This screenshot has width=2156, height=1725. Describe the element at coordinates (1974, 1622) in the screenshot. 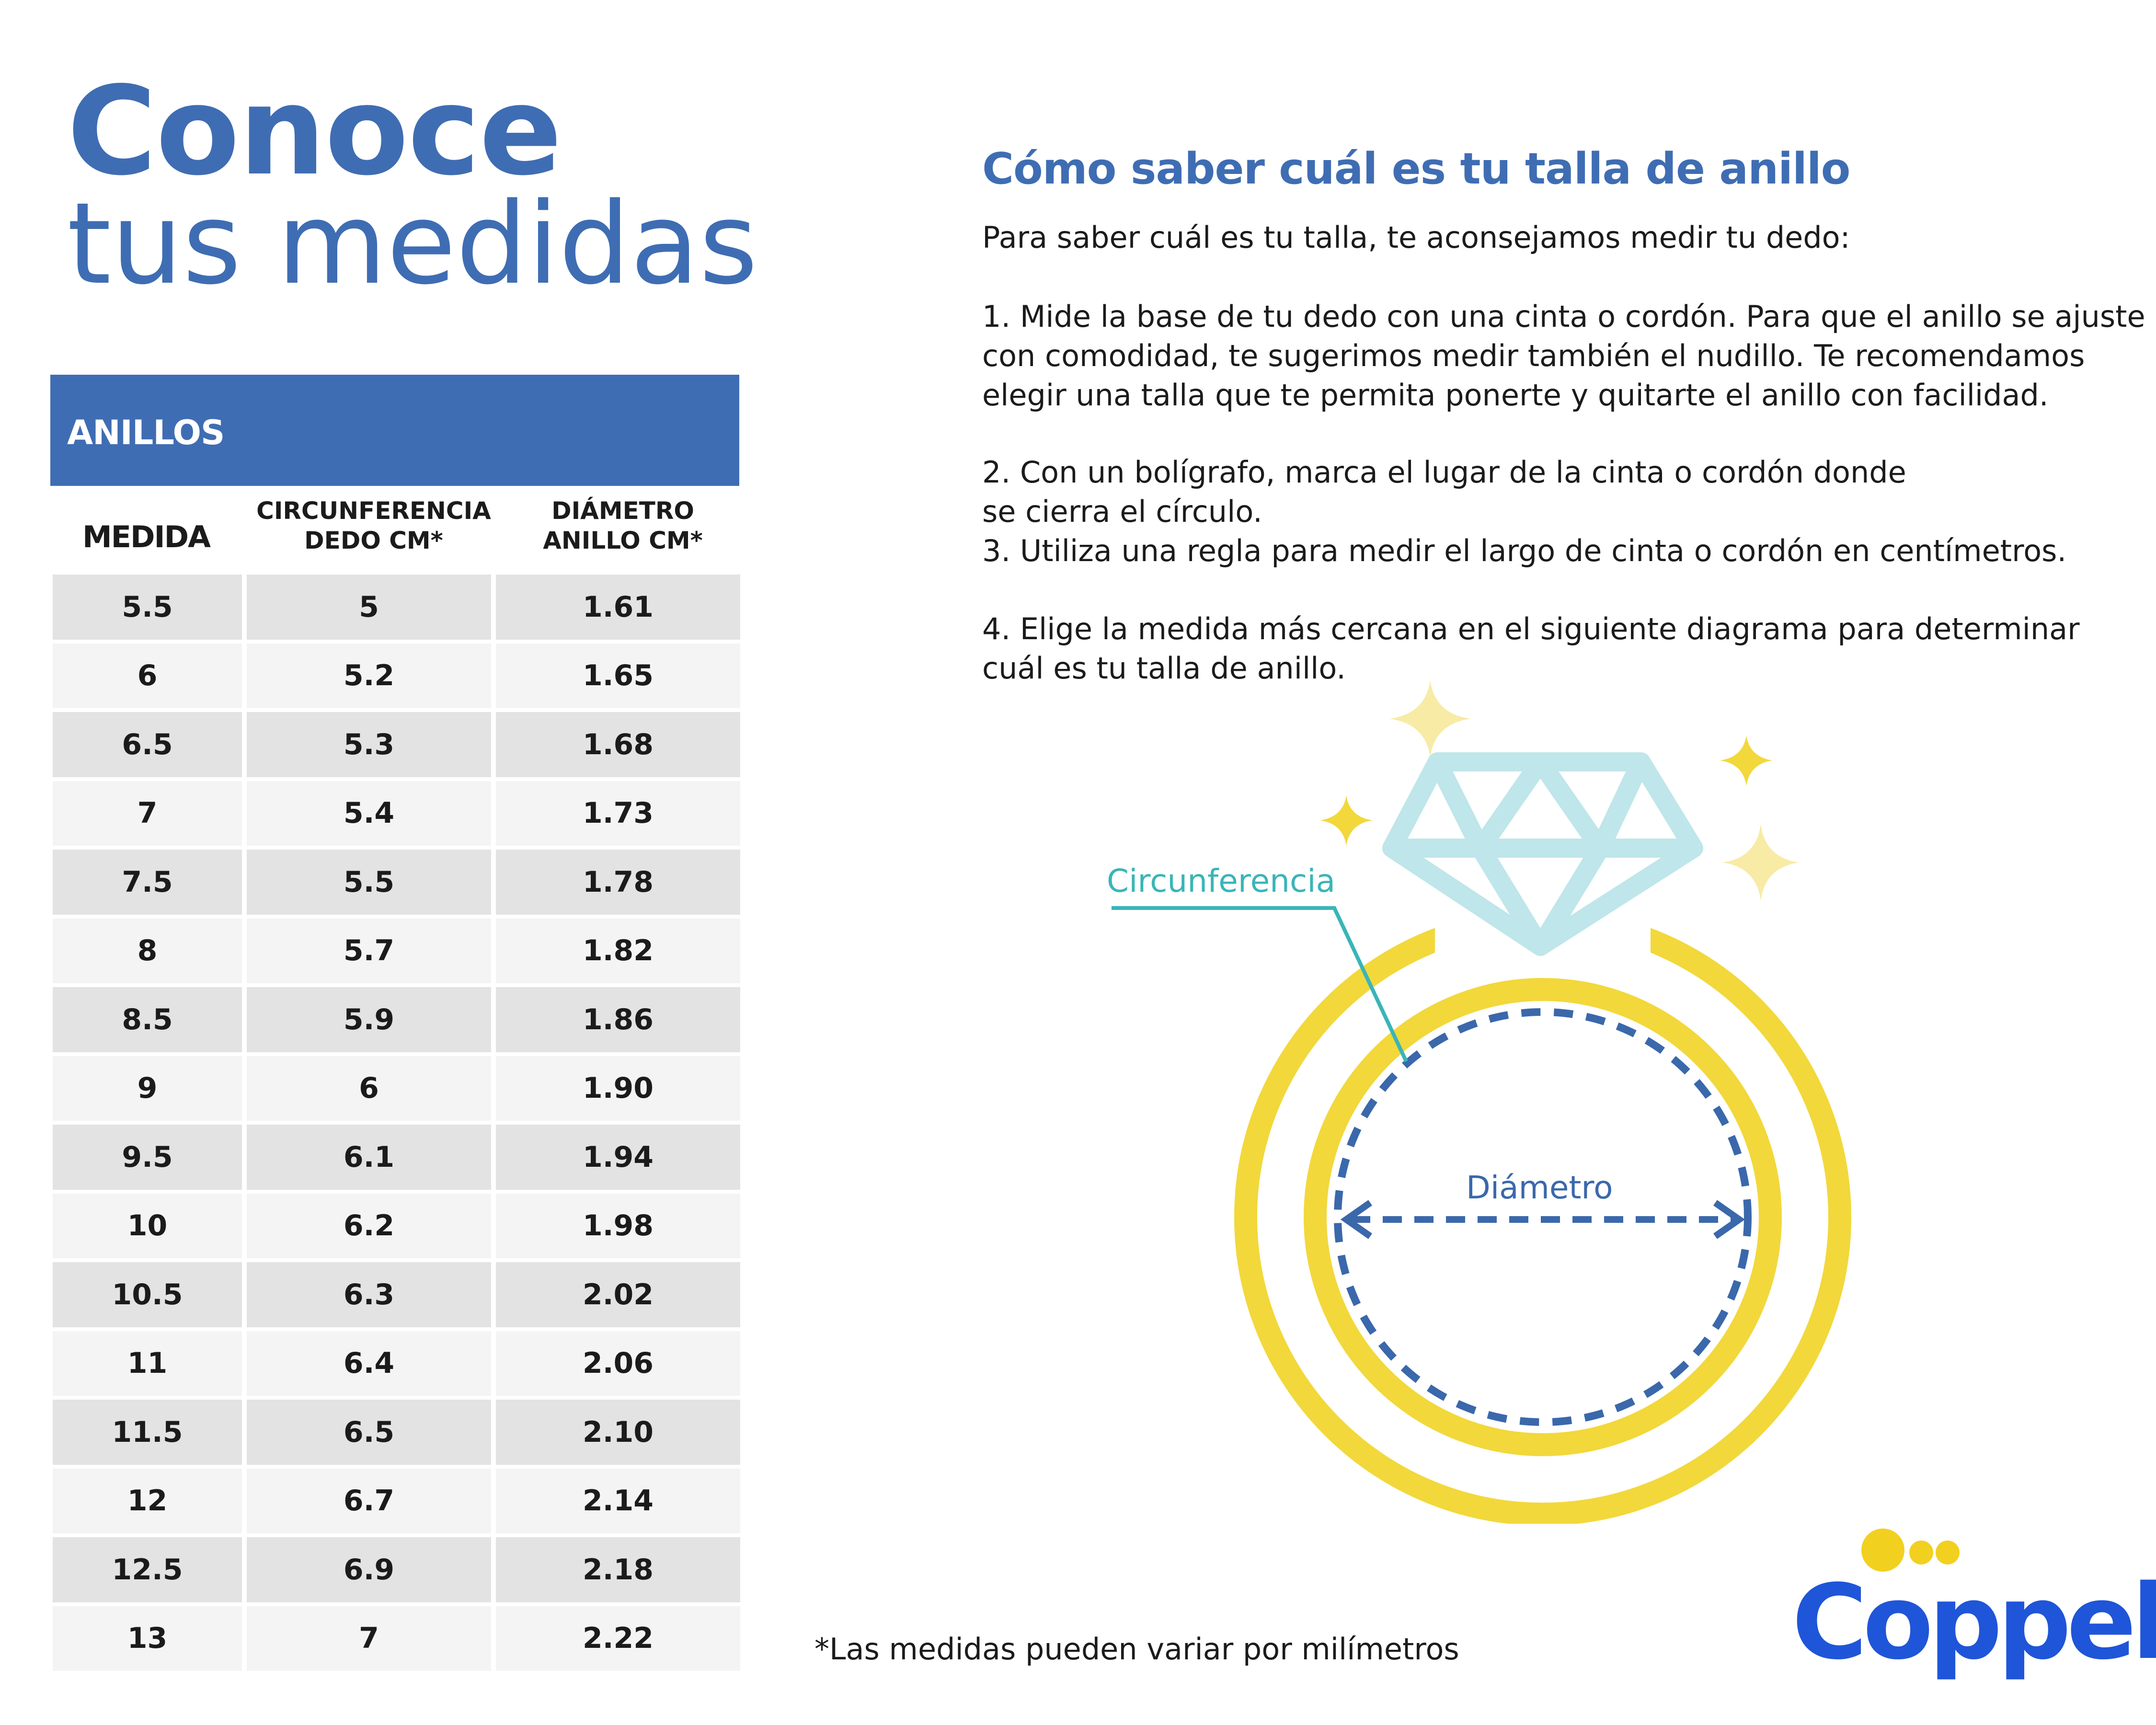

I see `logo-wordmark: Coppel` at that location.